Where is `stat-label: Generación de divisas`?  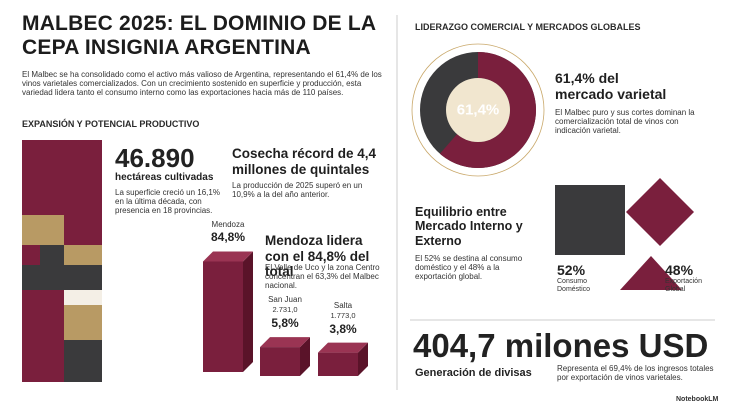
stat-label: Generación de divisas is located at coordinates (473, 373).